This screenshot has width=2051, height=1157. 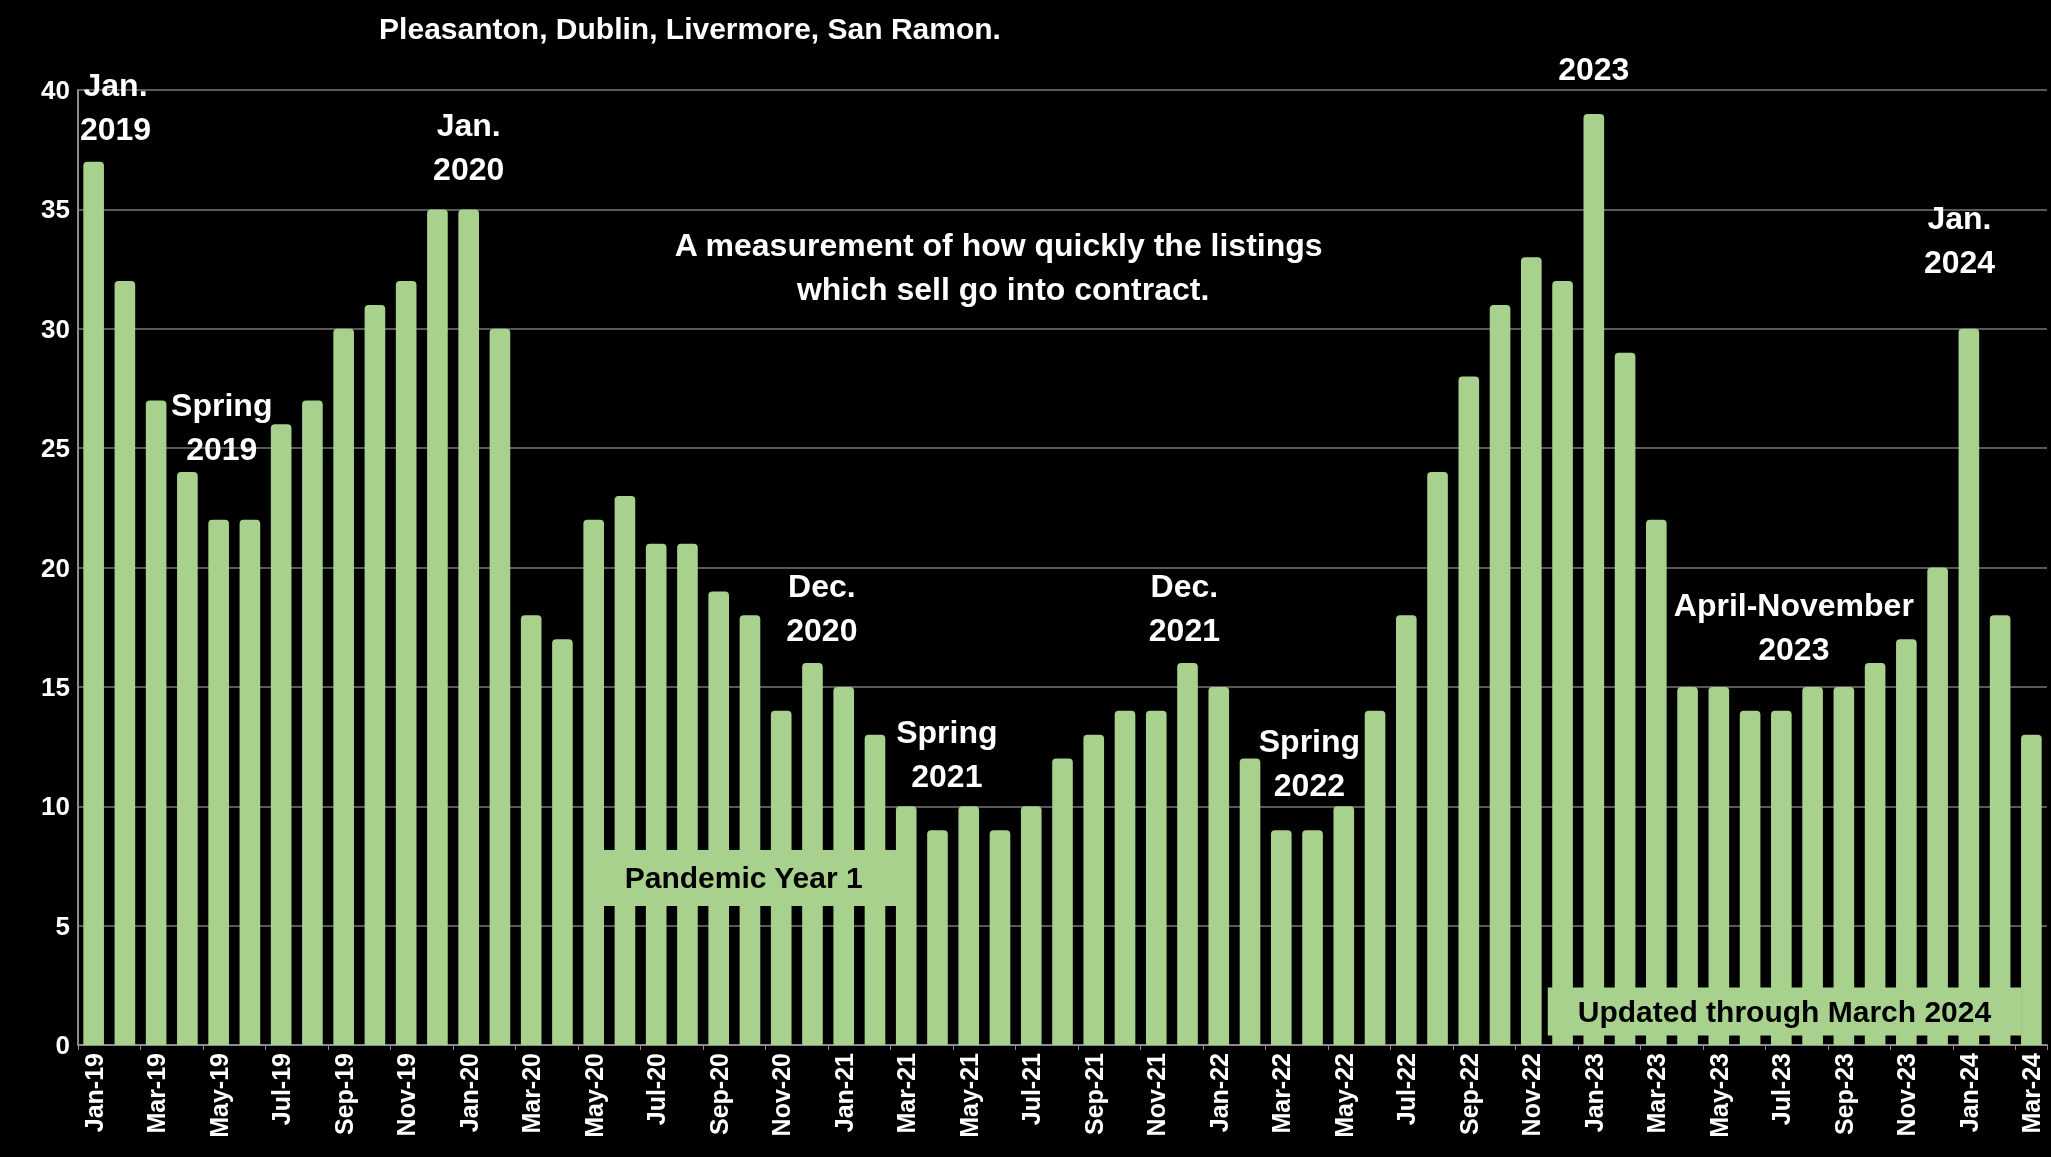 What do you see at coordinates (281, 1089) in the screenshot?
I see `x-tick-label: Jul-19` at bounding box center [281, 1089].